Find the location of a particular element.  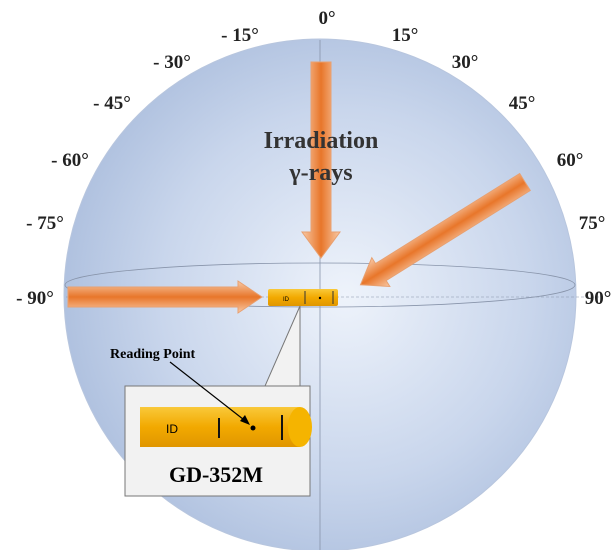

arrow-diagonal is located at coordinates (445, 230).